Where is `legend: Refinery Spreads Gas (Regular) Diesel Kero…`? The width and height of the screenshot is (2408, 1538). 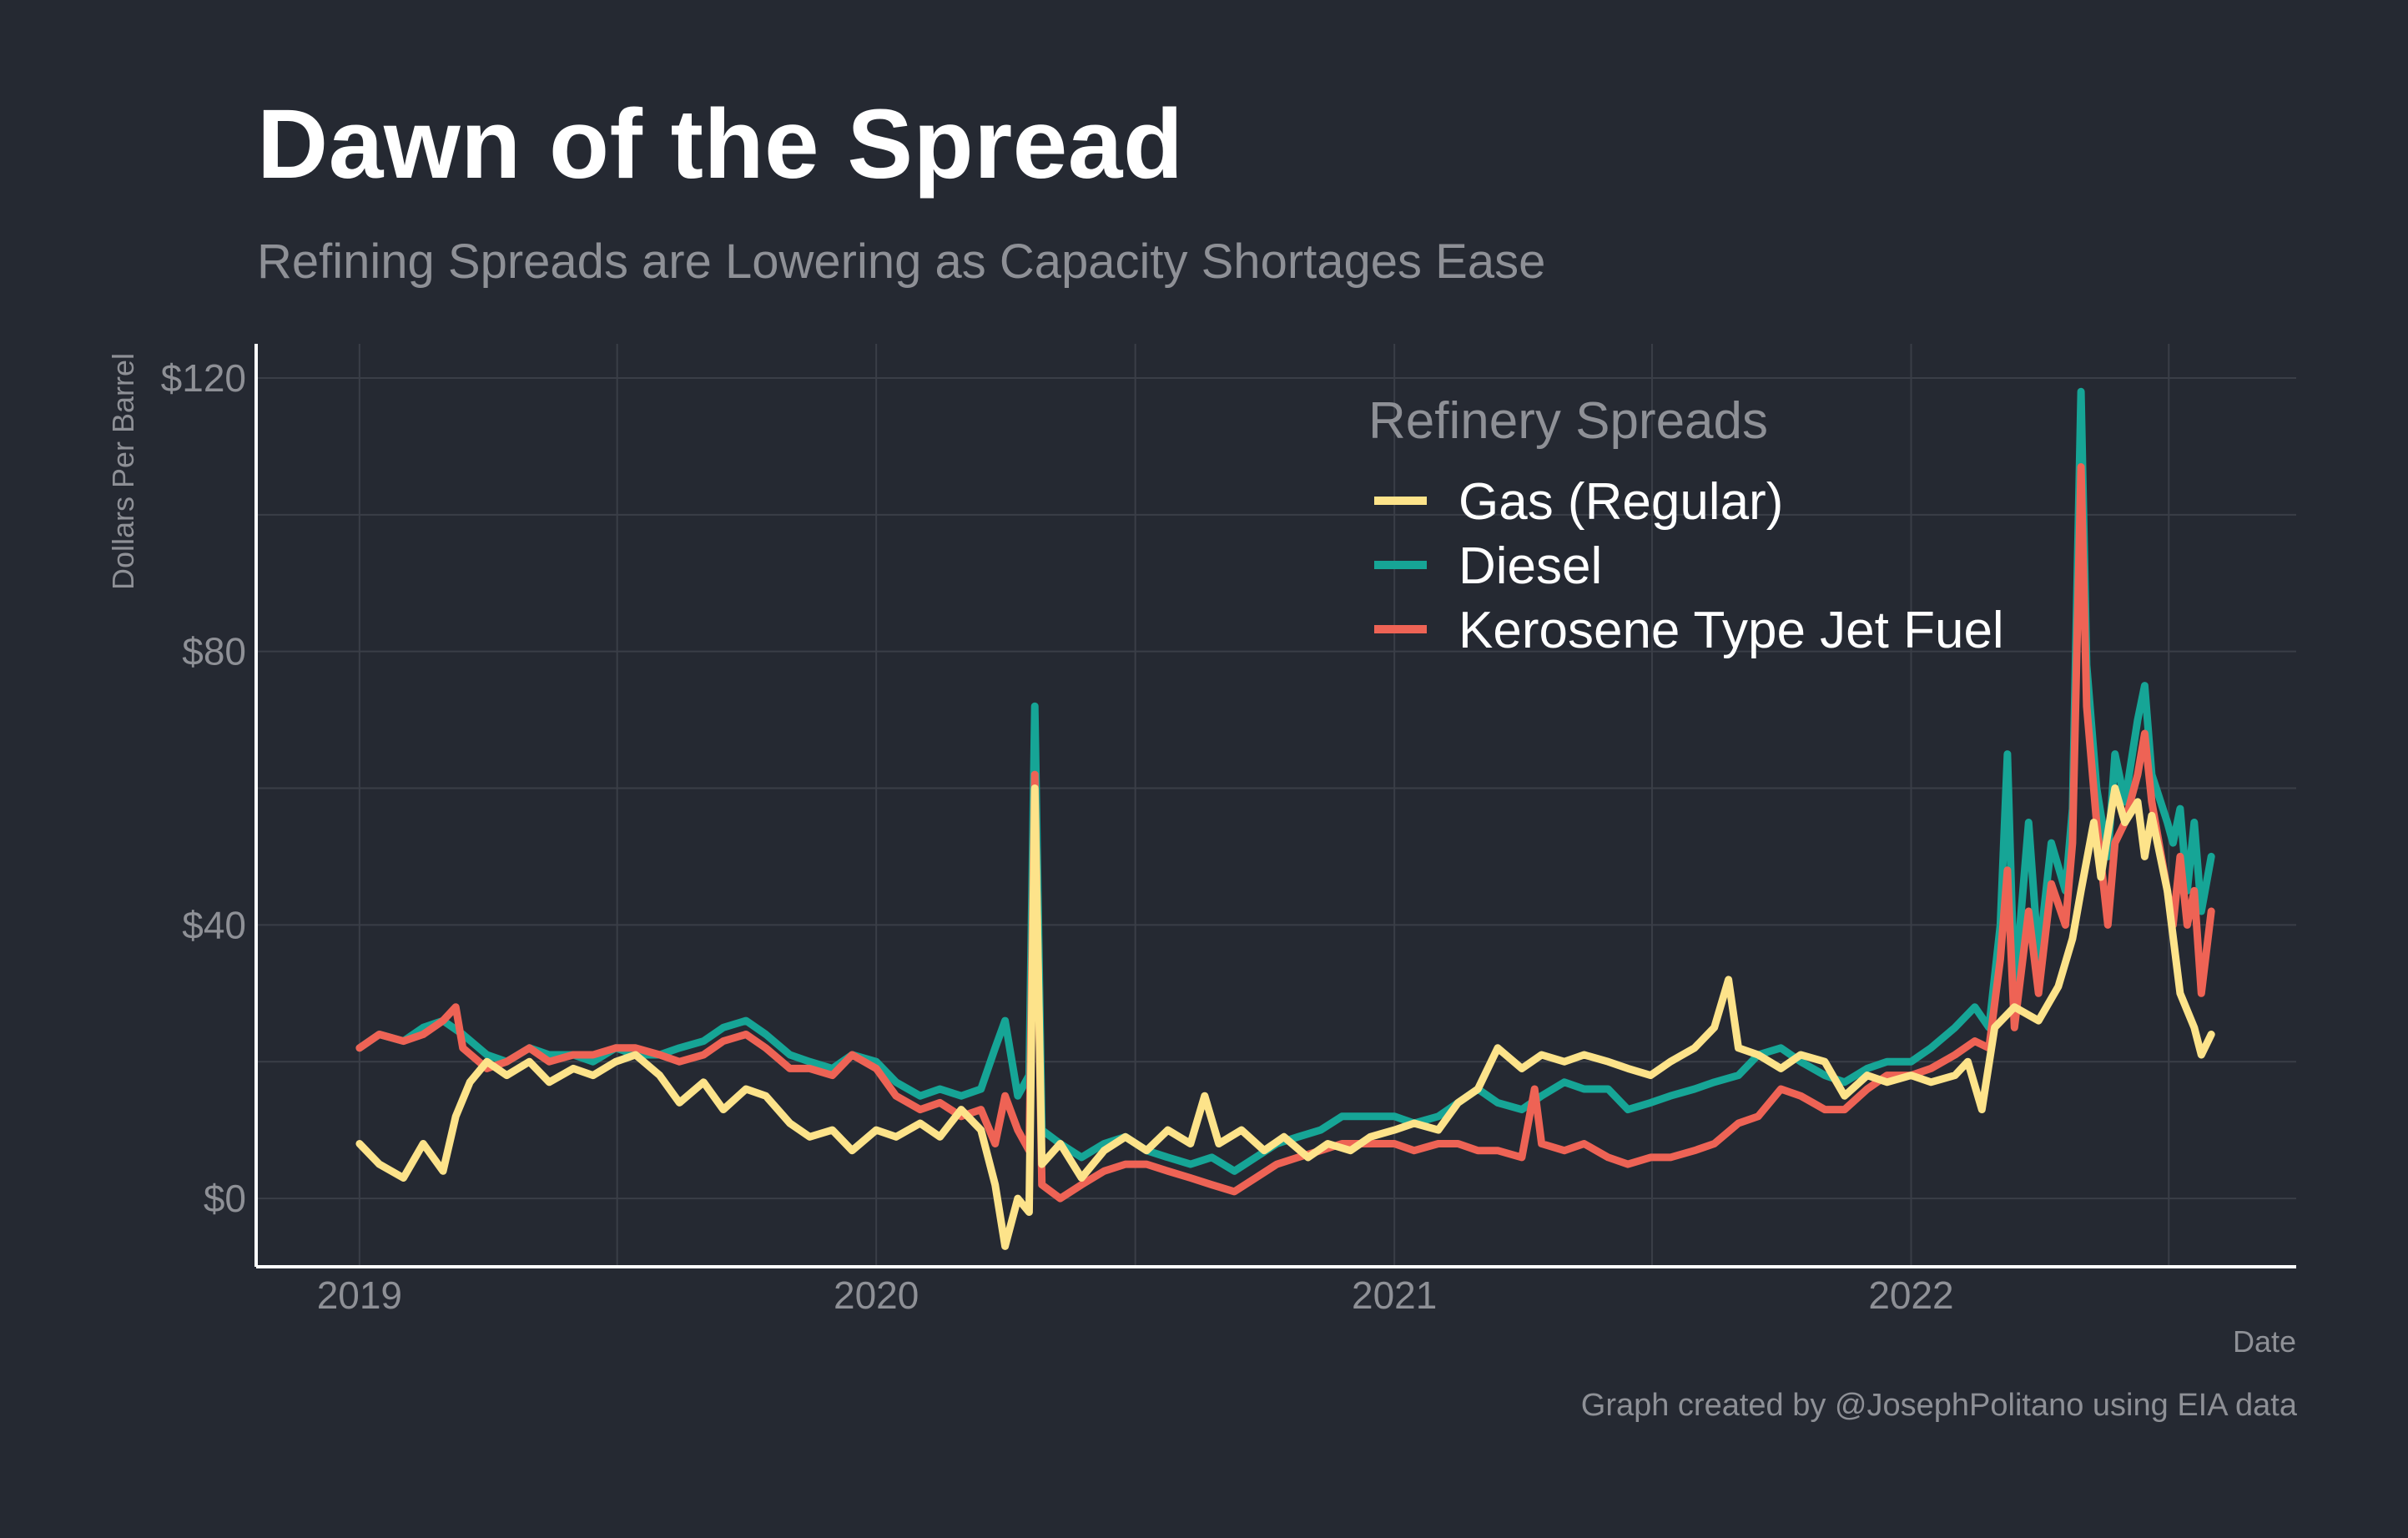 legend: Refinery Spreads Gas (Regular) Diesel Kero… is located at coordinates (1686, 525).